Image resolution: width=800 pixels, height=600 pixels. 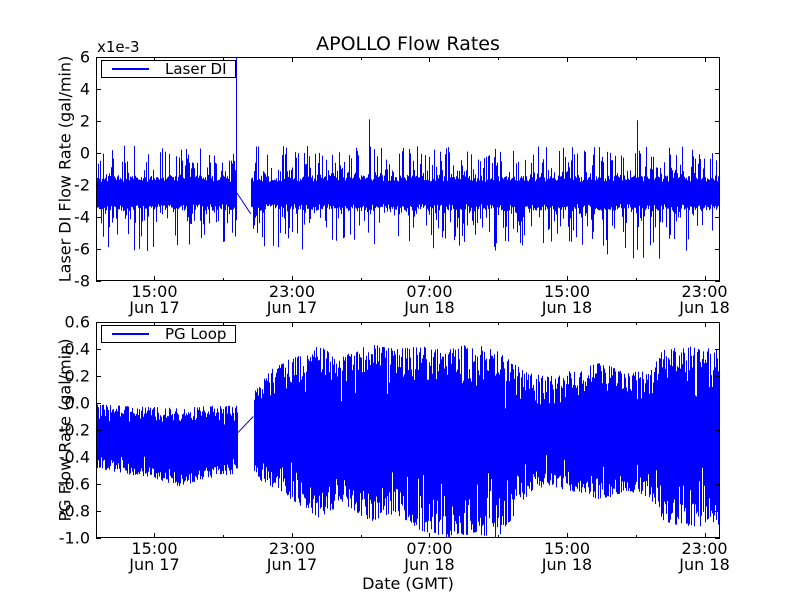 I want to click on bottom-y-axis-label: PG Flow Rate (gal/min), so click(x=65, y=430).